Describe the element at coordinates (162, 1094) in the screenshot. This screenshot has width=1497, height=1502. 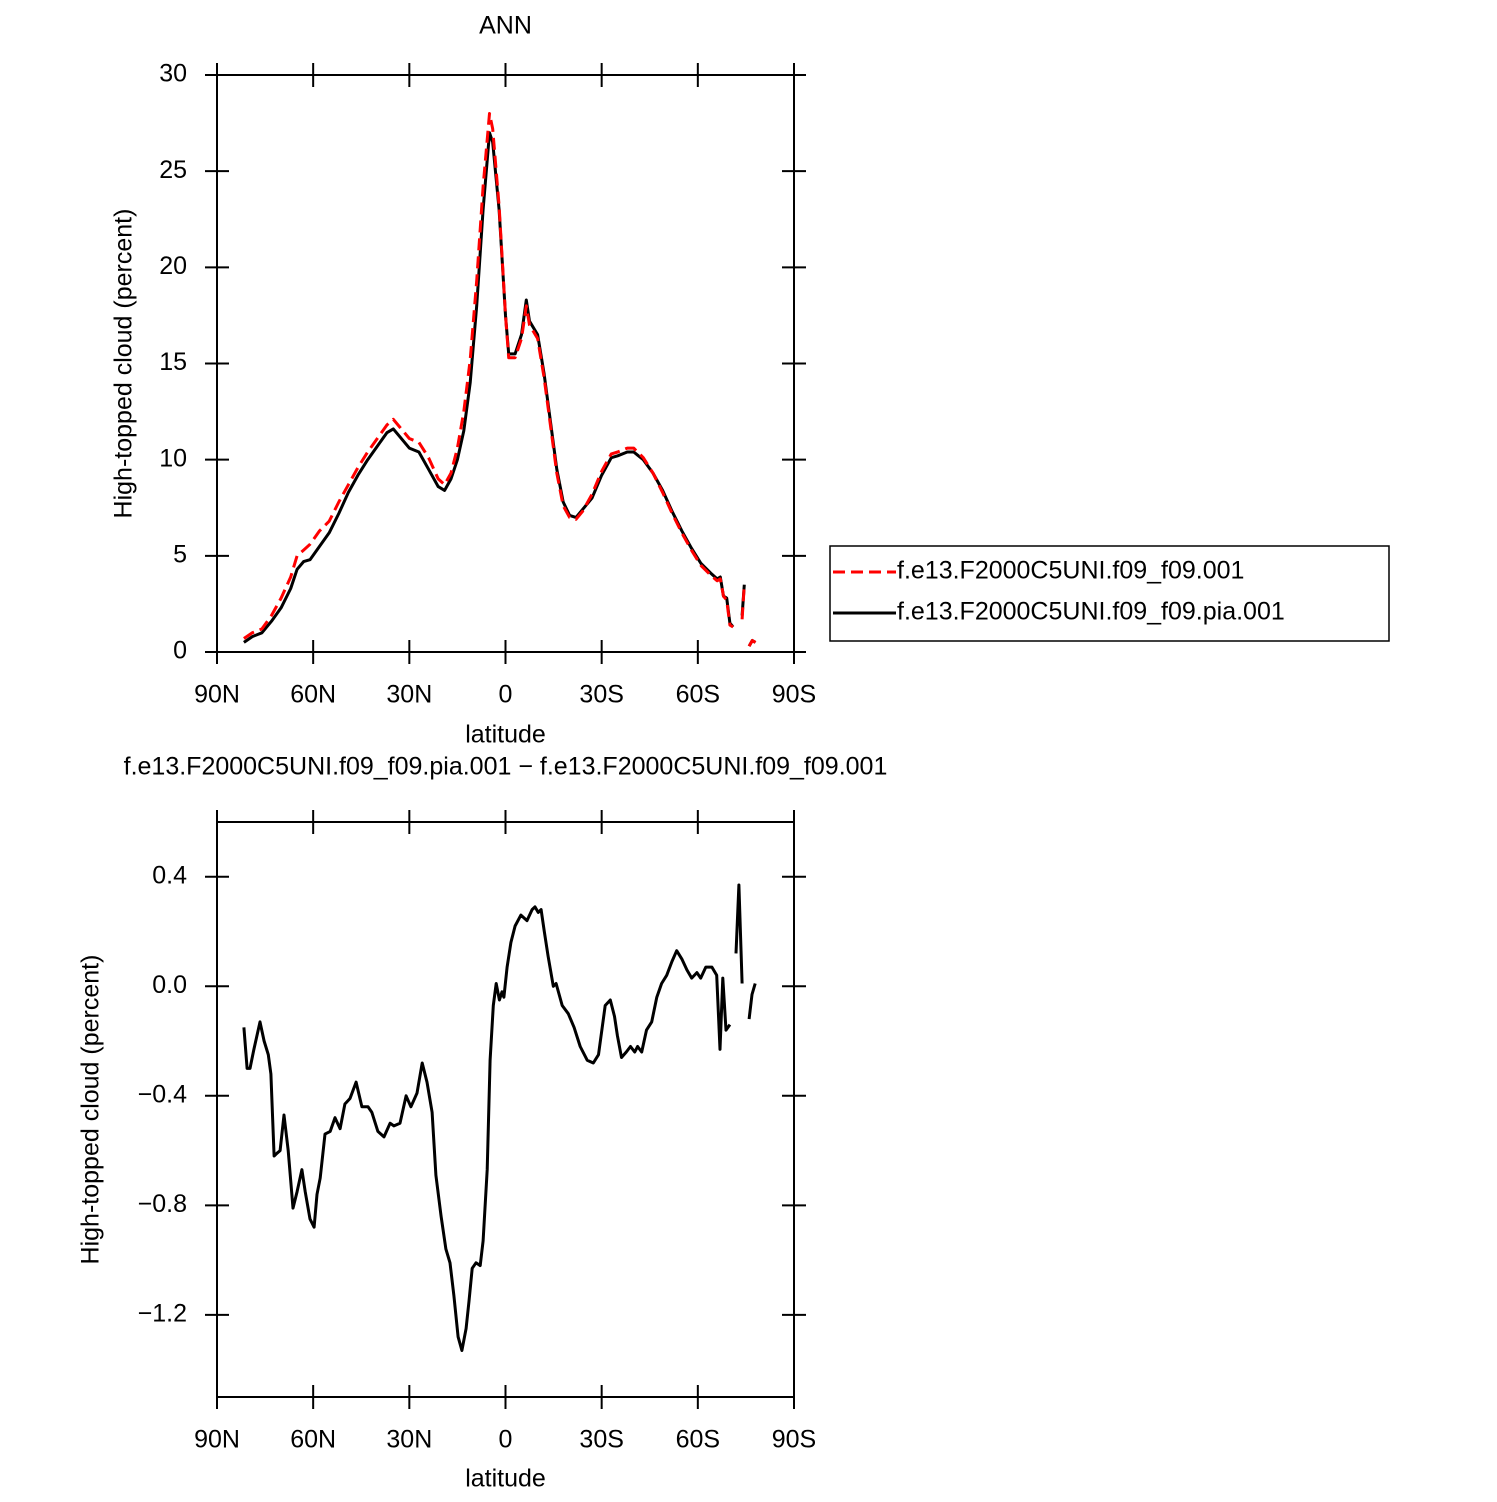
I see `y-tick-label: −0.4` at that location.